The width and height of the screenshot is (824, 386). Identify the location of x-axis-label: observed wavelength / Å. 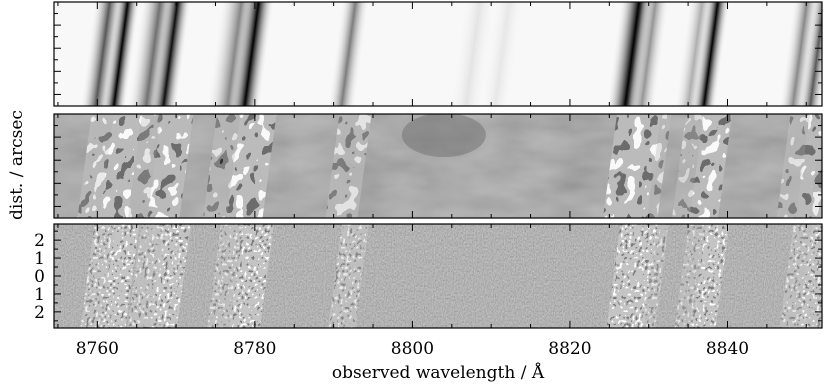
(438, 372).